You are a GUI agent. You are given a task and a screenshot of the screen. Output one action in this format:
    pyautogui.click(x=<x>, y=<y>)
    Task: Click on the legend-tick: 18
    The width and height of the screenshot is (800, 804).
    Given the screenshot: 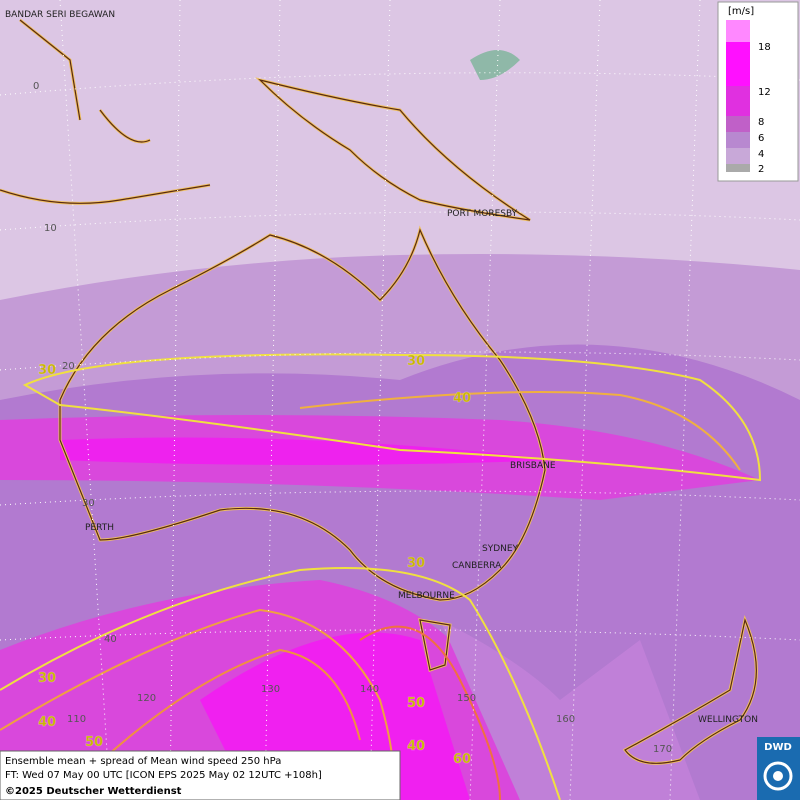 What is the action you would take?
    pyautogui.click(x=764, y=47)
    